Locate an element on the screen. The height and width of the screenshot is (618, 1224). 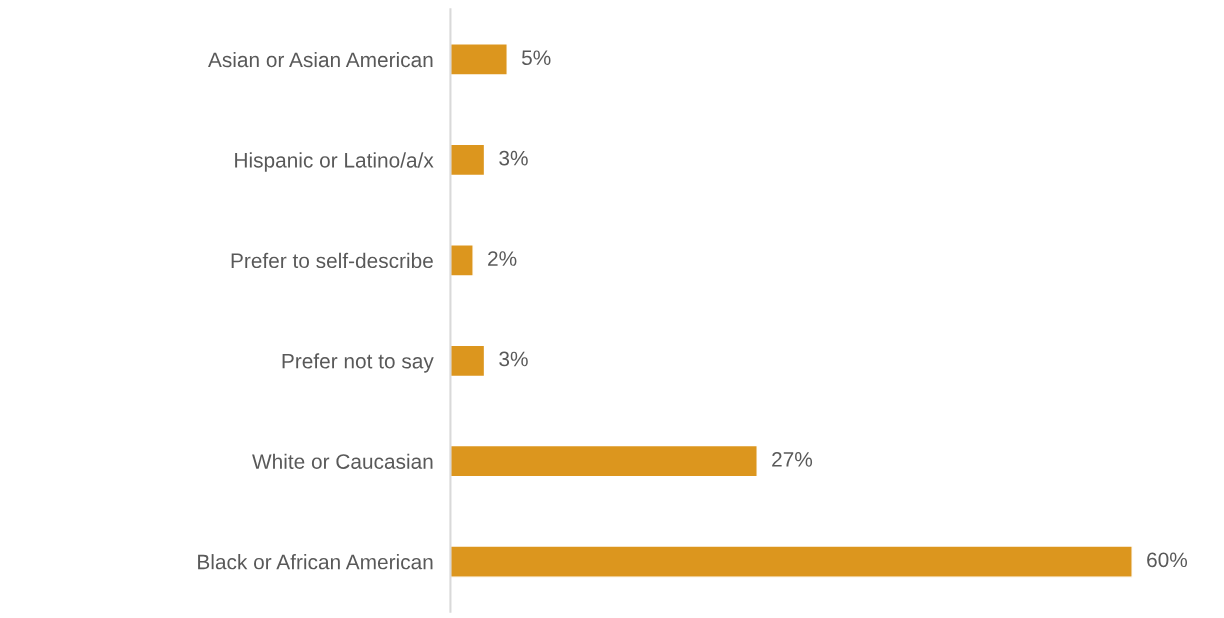
data-label: 5% is located at coordinates (536, 58).